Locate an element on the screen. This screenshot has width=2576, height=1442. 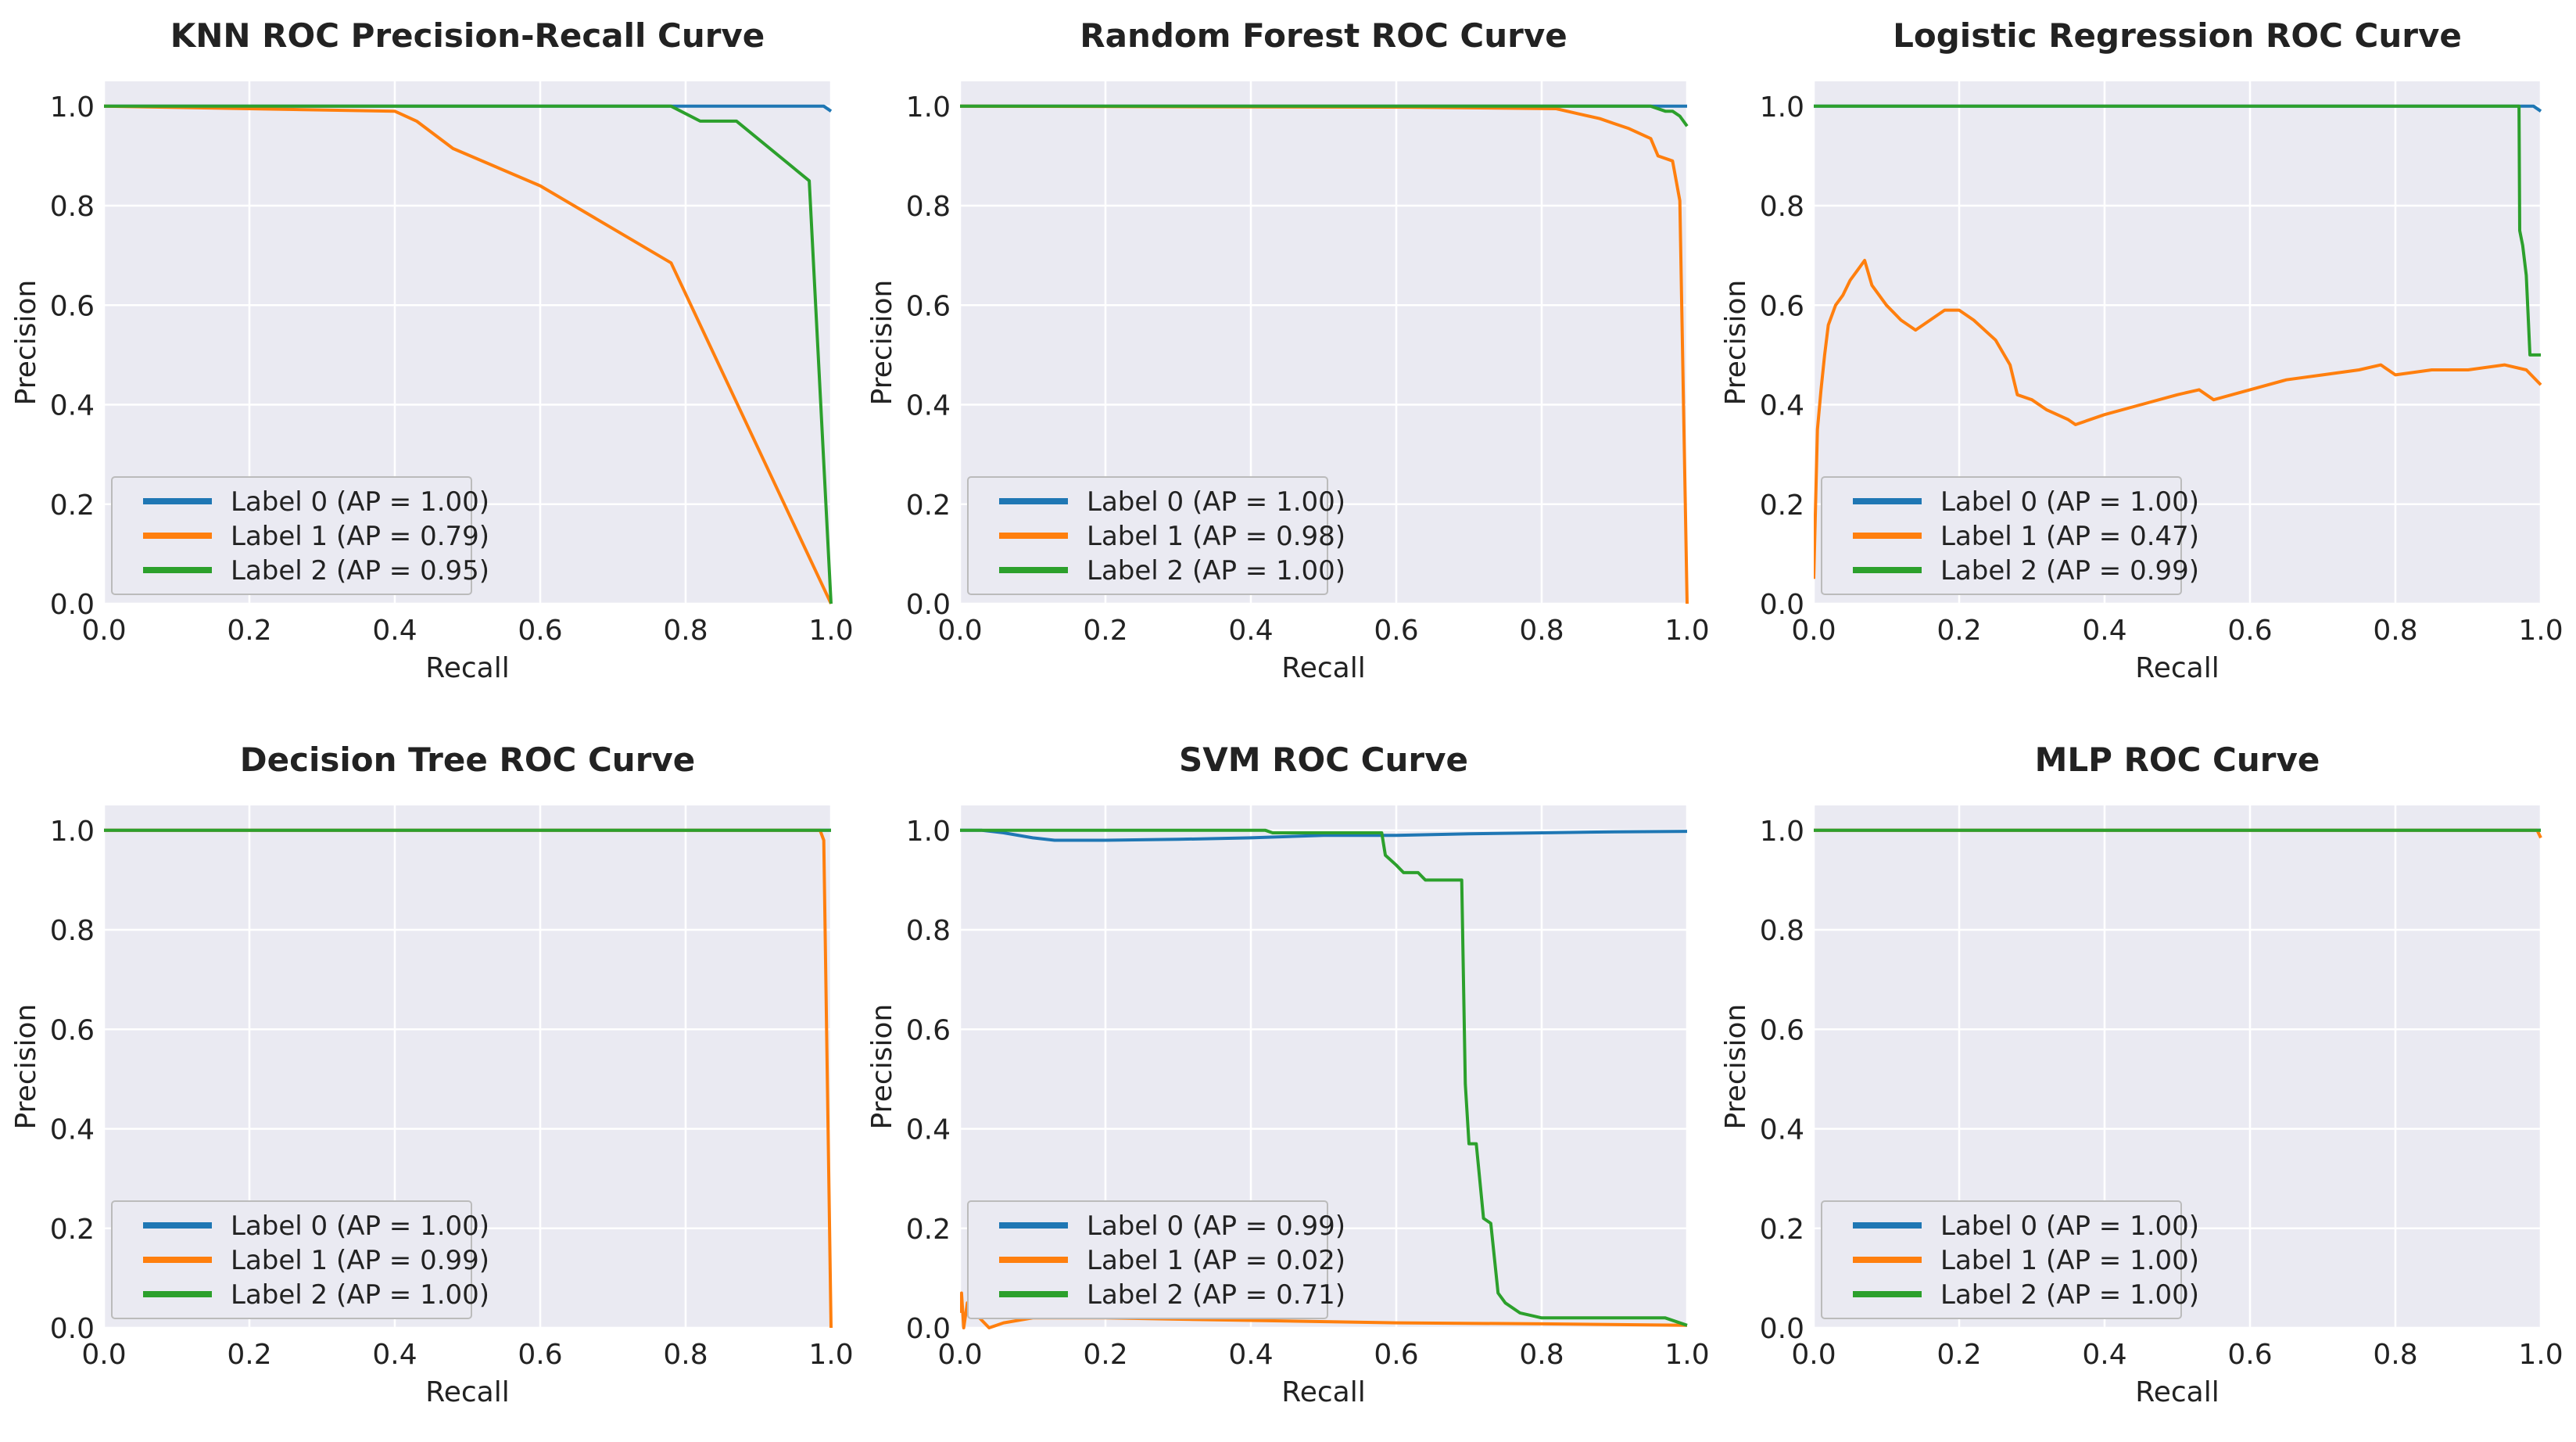
legend-entry: Label 1 (AP = 1.00) is located at coordinates (2069, 1260).